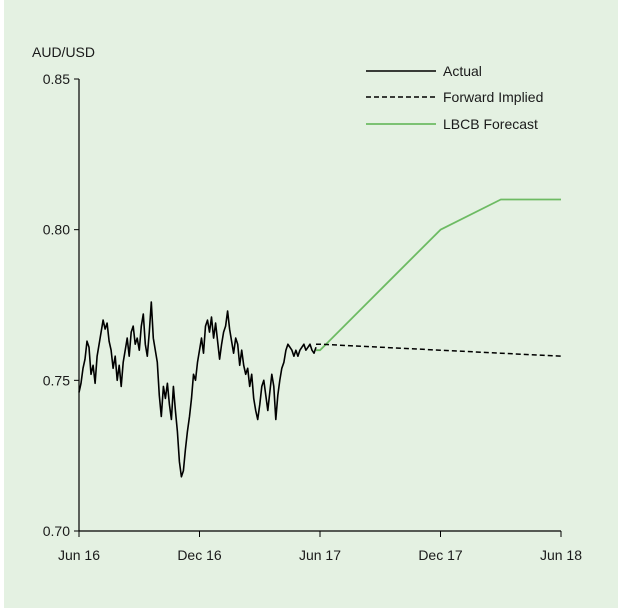  What do you see at coordinates (438, 275) in the screenshot?
I see `lbcb-forecast-series-line` at bounding box center [438, 275].